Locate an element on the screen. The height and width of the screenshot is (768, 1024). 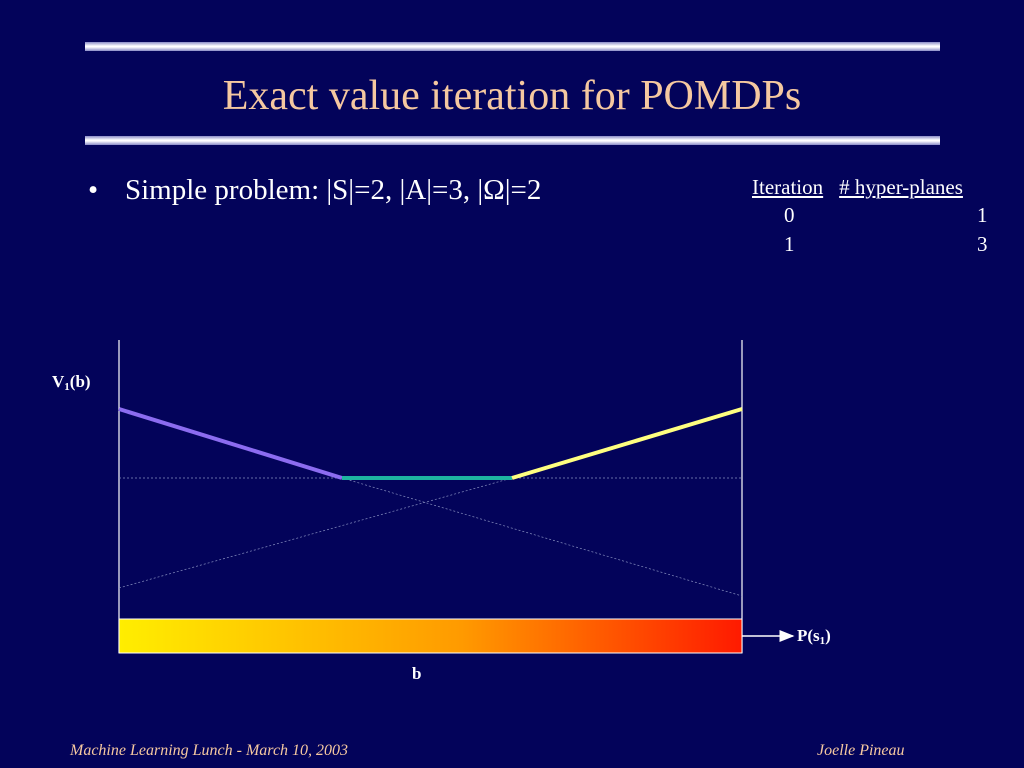
table-row: 0 1 is located at coordinates (870, 215).